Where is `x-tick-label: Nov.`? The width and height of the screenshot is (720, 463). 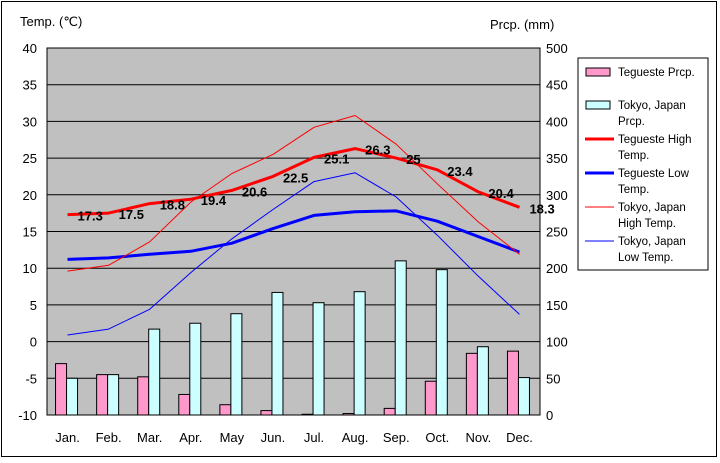 x-tick-label: Nov. is located at coordinates (478, 437).